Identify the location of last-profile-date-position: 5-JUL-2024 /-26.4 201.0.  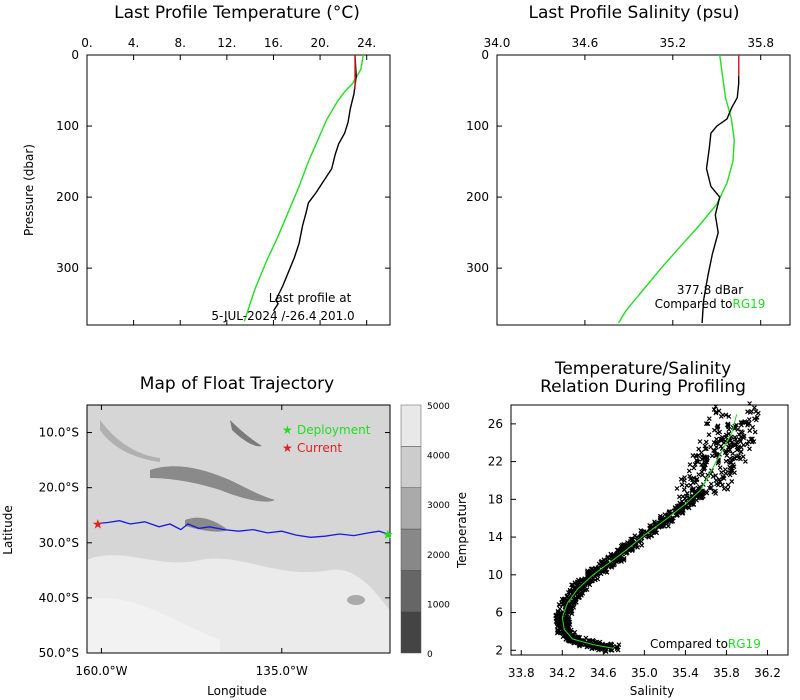
(282, 316).